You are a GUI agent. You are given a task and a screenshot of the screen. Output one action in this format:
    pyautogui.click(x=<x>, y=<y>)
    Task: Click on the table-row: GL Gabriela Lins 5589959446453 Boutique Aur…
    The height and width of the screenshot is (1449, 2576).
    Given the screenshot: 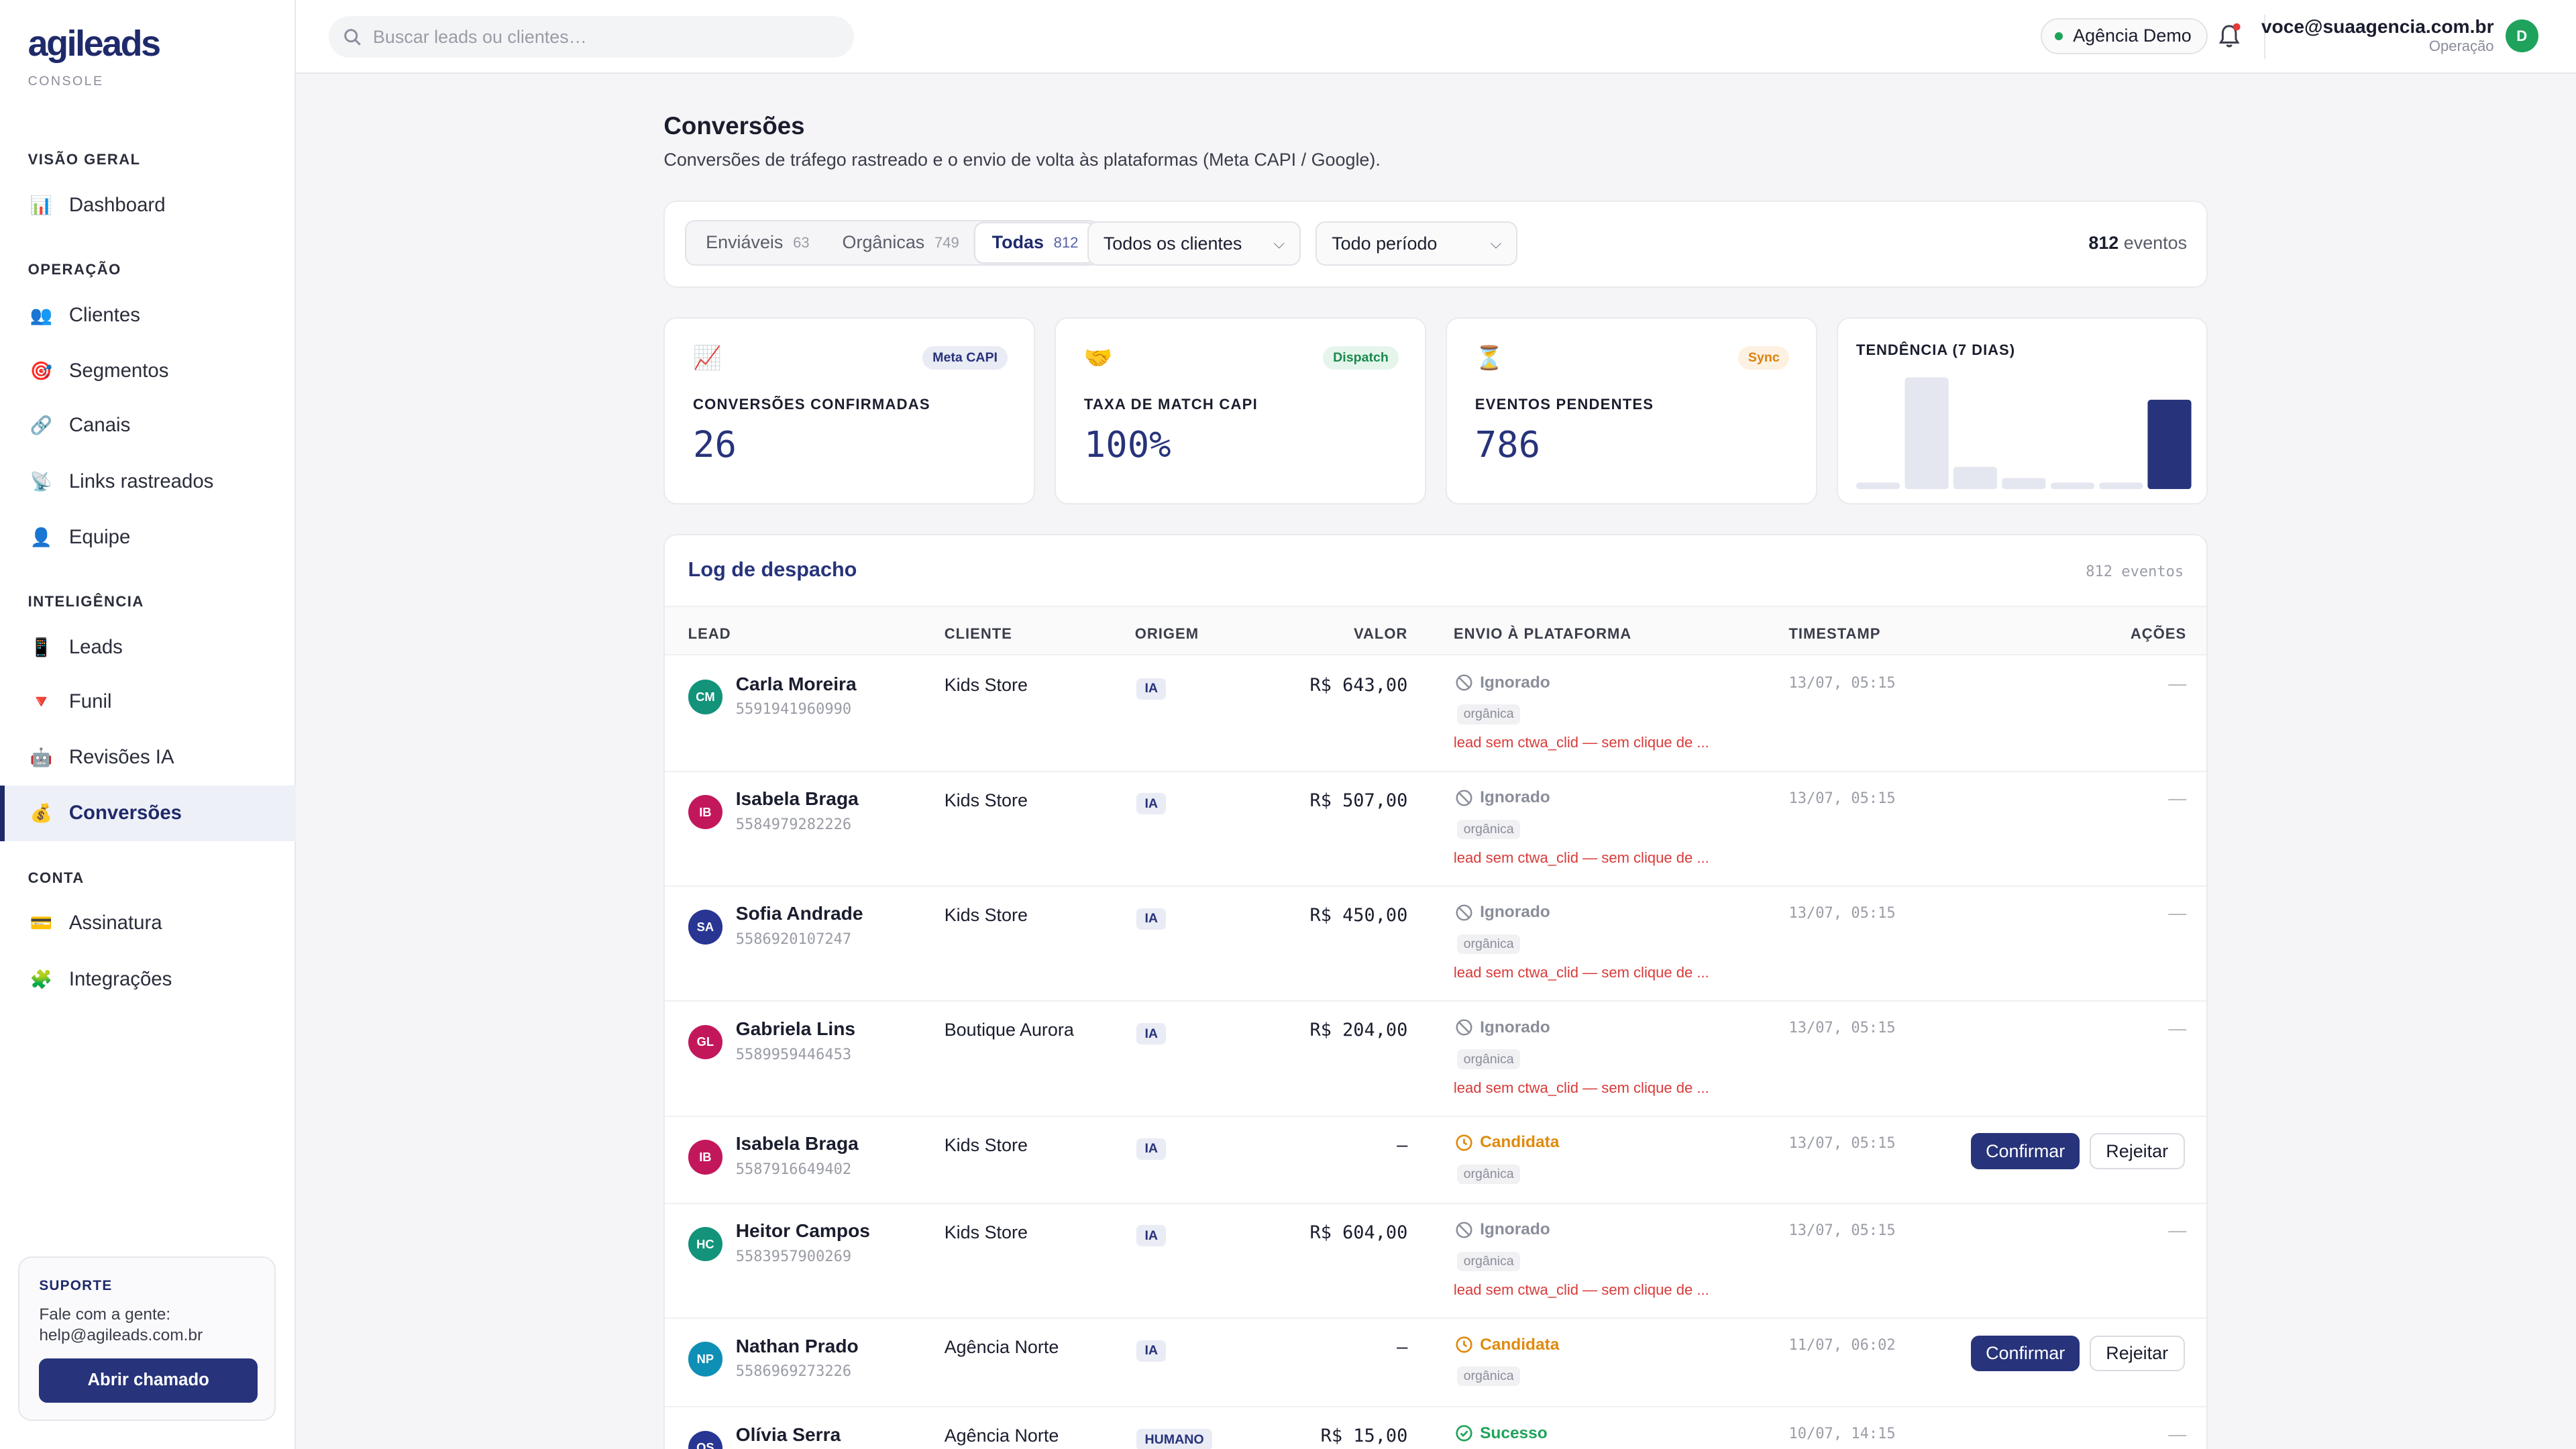 What is the action you would take?
    pyautogui.click(x=1436, y=1059)
    